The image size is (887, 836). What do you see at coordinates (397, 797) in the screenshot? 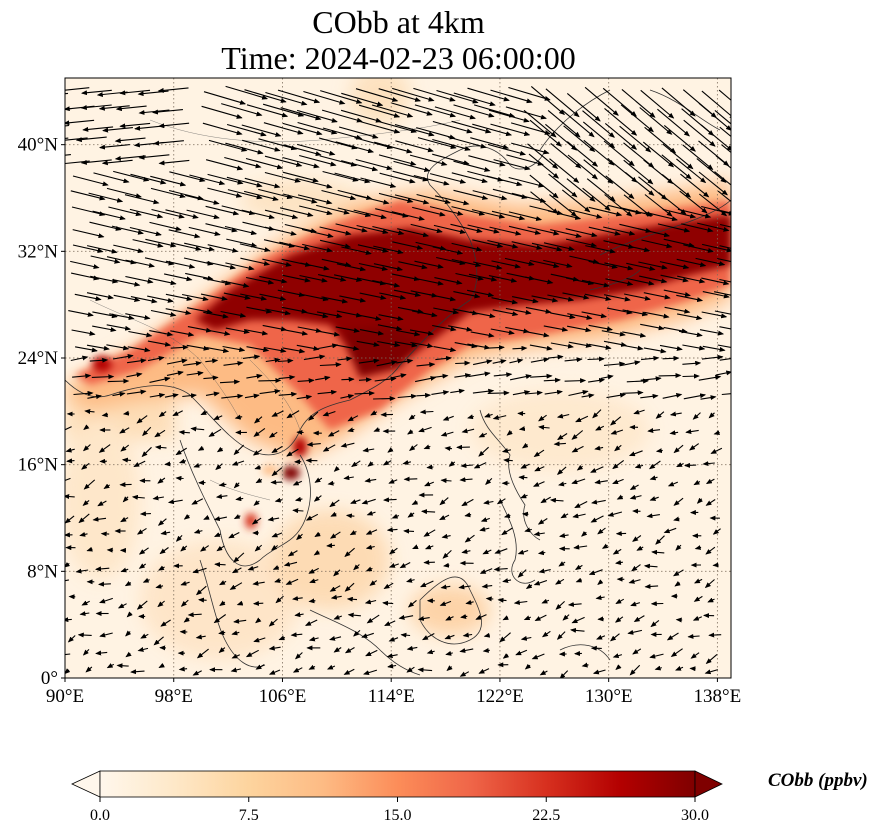
I see `colorbar: 0.0 7.5 15.0 22.5 30.0` at bounding box center [397, 797].